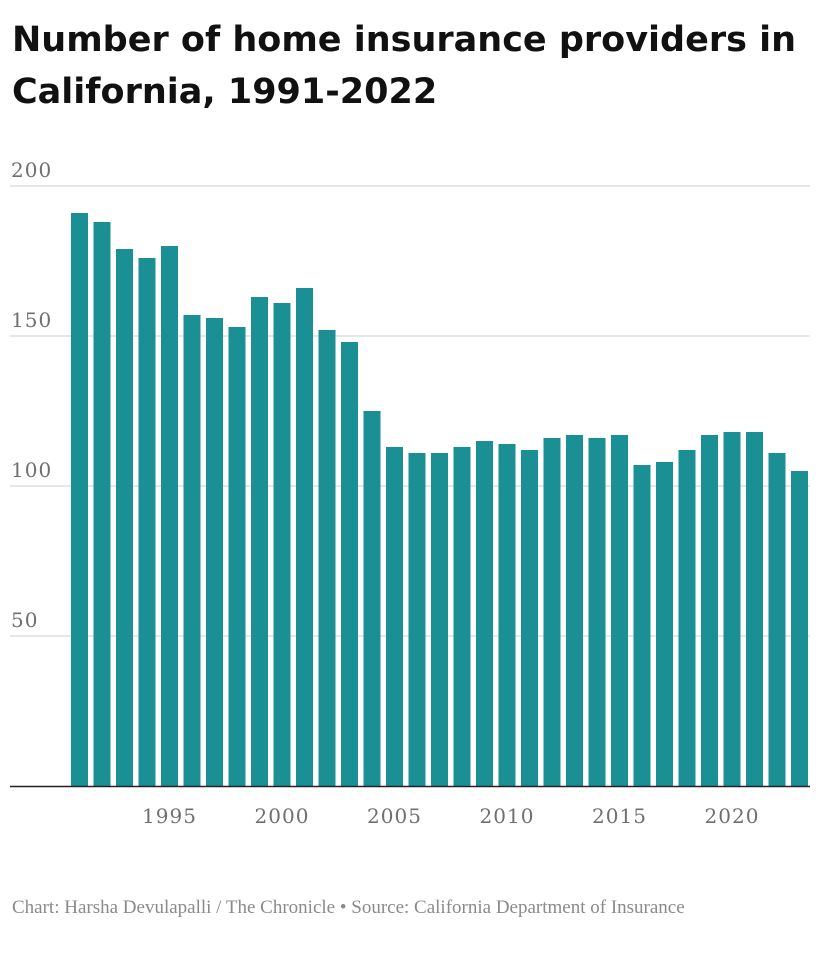 The image size is (820, 966). Describe the element at coordinates (237, 556) in the screenshot. I see `bar-1998` at that location.